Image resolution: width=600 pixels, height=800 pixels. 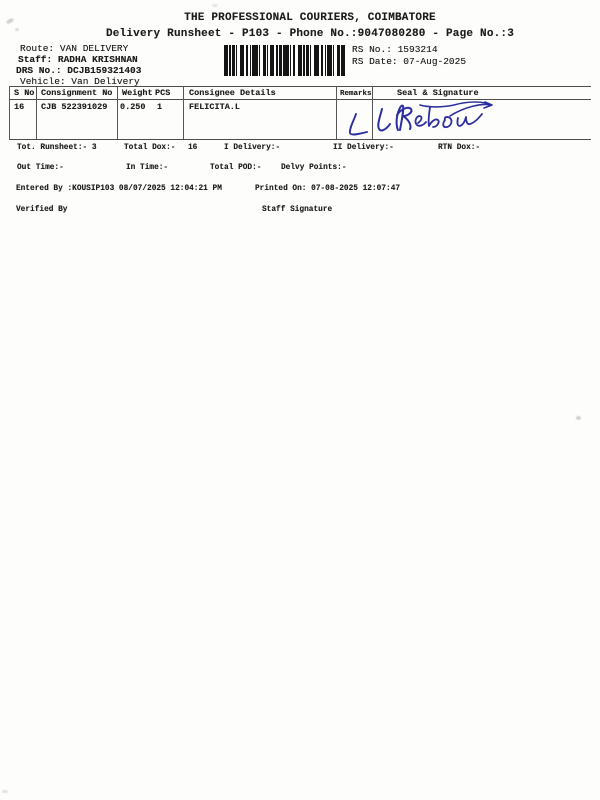 I want to click on col-divider-weight, so click(x=183, y=112).